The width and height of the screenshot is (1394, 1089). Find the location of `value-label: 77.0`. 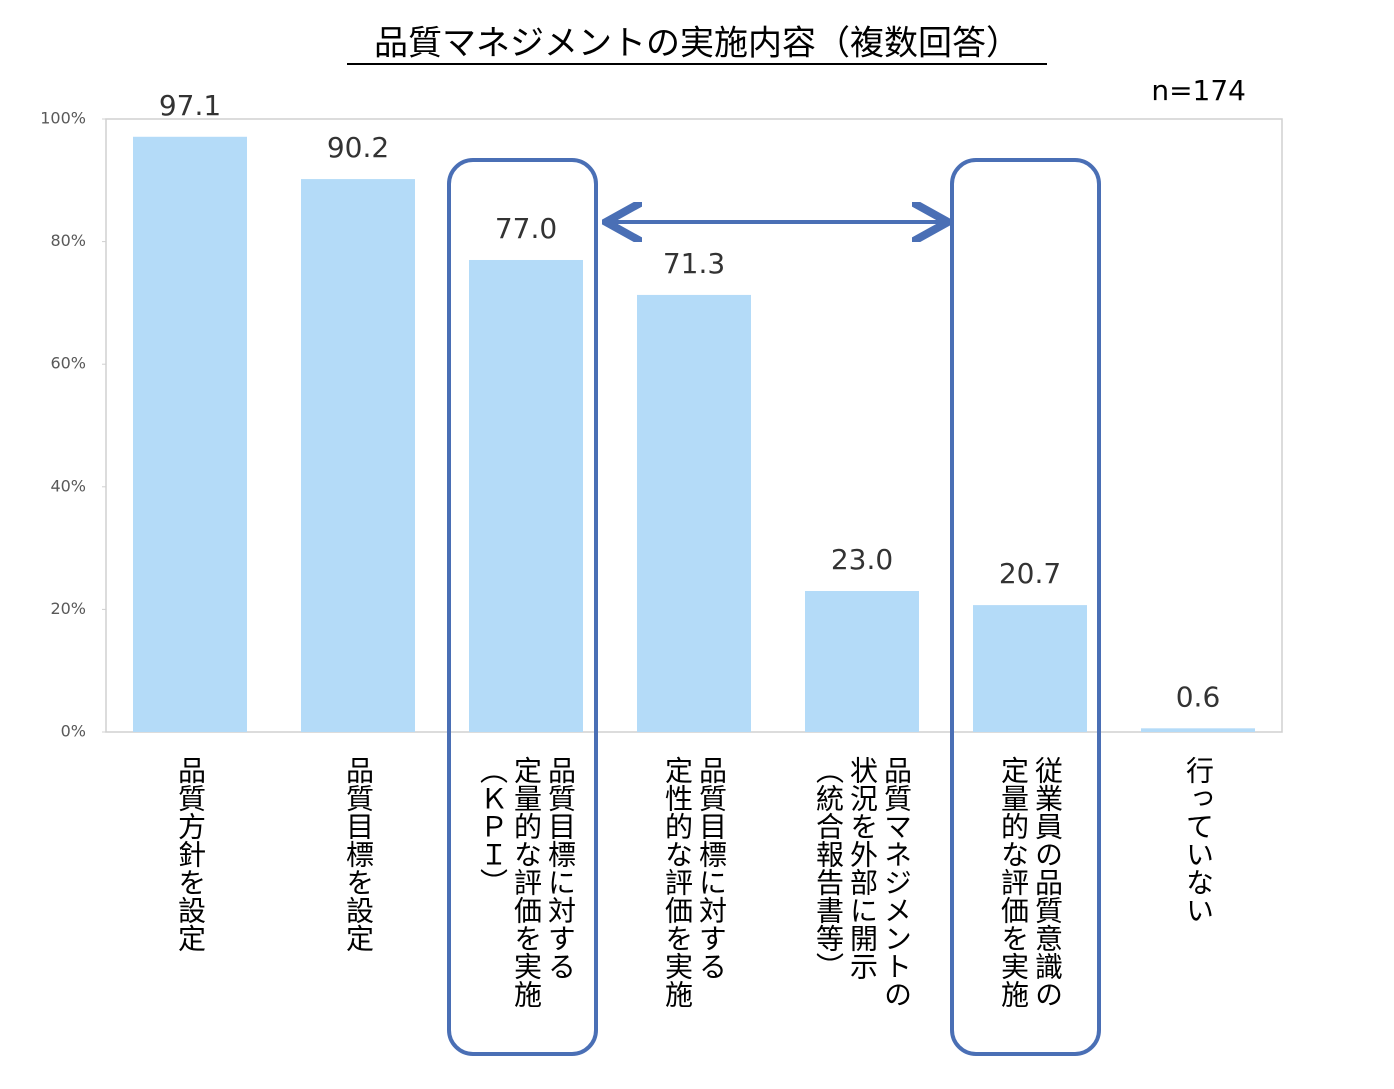

value-label: 77.0 is located at coordinates (526, 228).